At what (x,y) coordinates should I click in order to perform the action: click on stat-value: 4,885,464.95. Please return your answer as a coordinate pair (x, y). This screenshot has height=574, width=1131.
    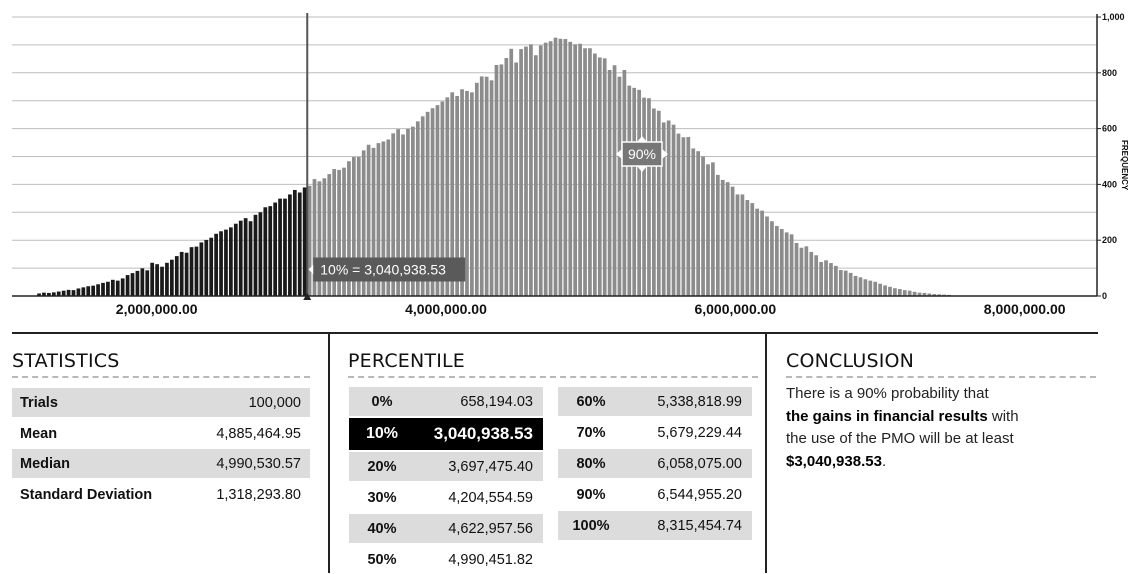
    Looking at the image, I should click on (258, 433).